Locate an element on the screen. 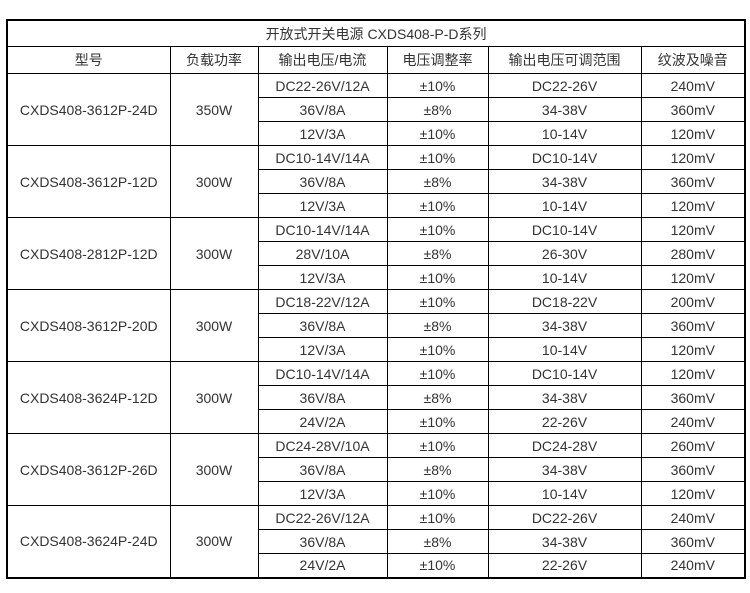 The height and width of the screenshot is (593, 750). ripple-cell: 200mV is located at coordinates (693, 301).